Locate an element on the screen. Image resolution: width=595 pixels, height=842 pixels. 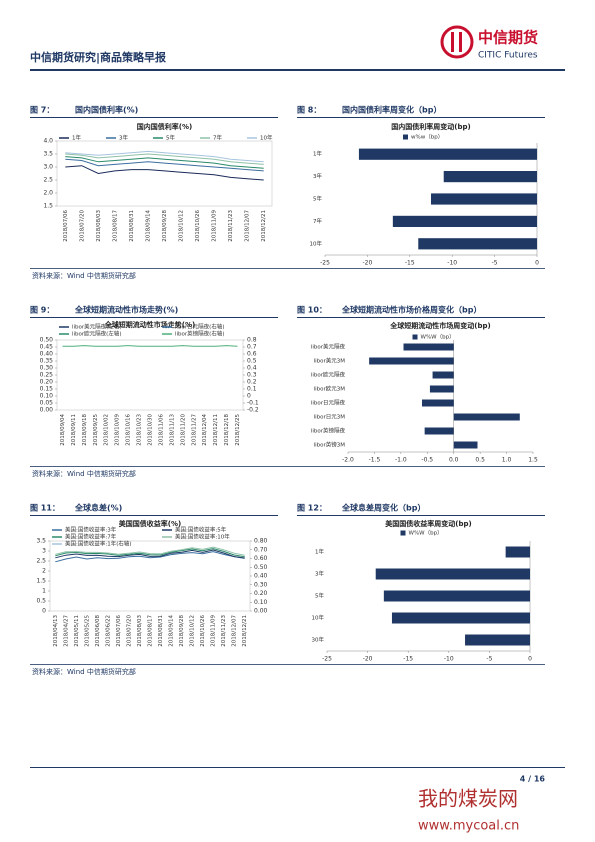
x-tick-label: 2018/08/31 is located at coordinates (161, 631).